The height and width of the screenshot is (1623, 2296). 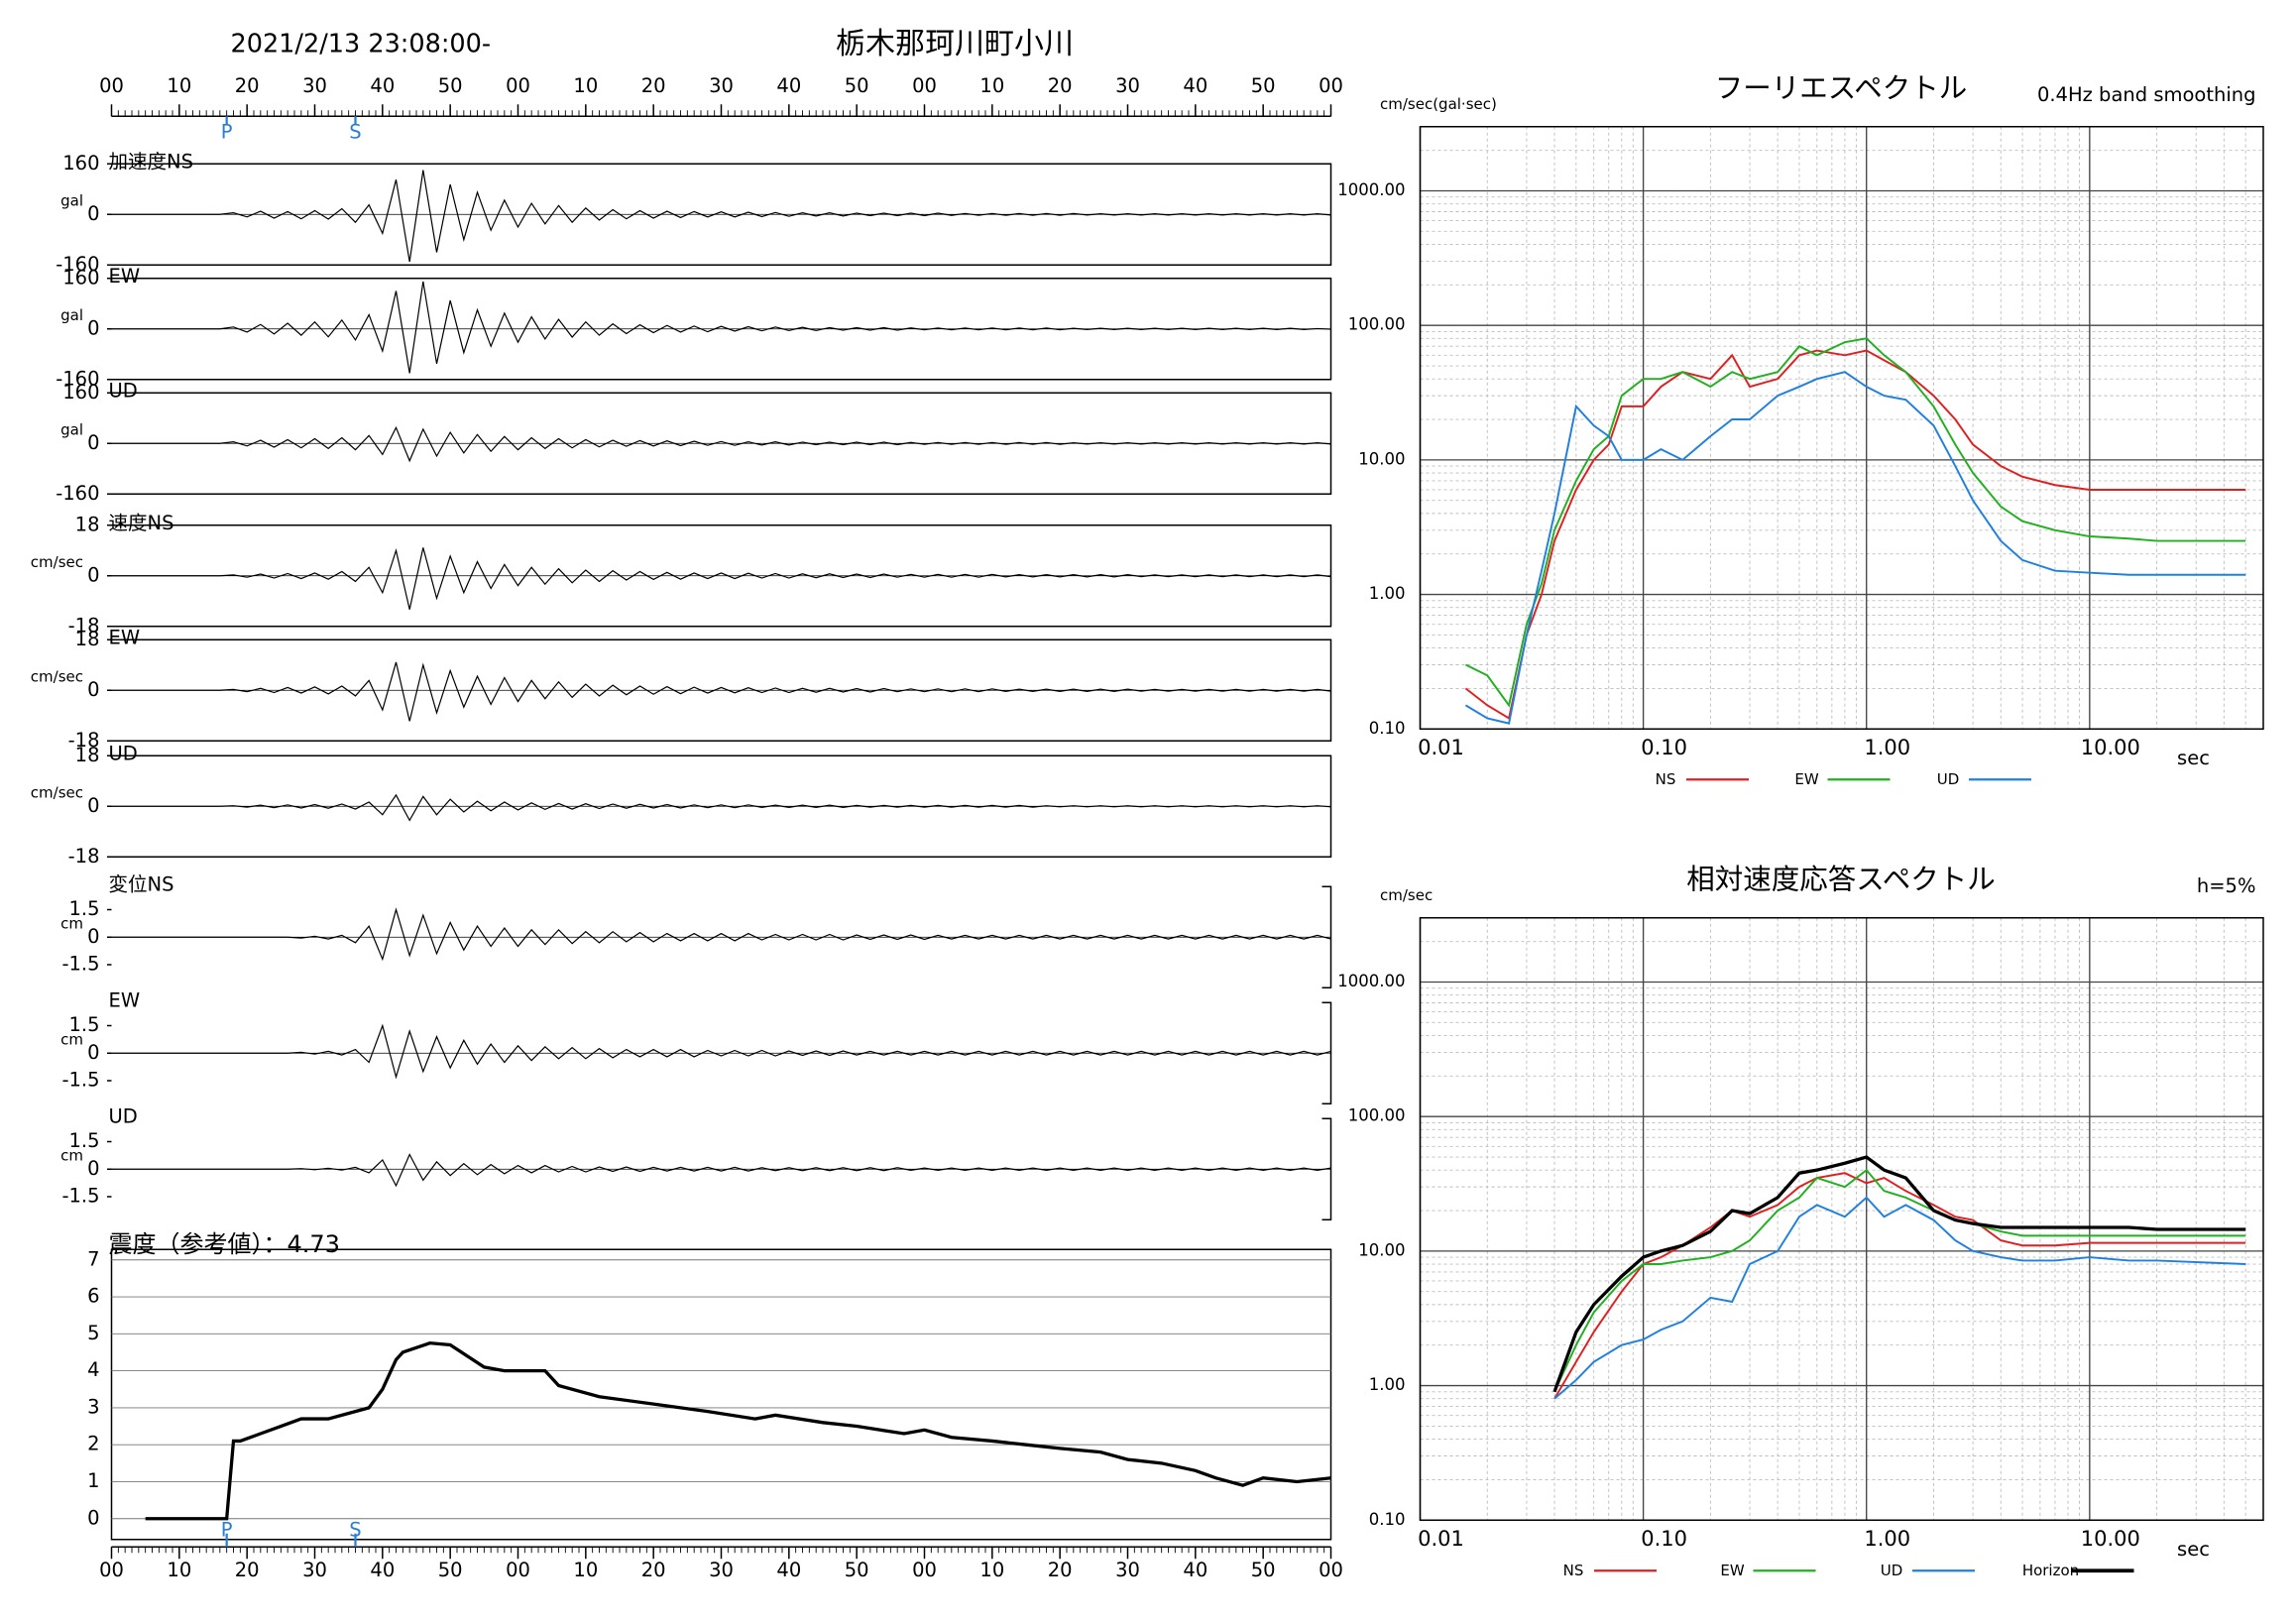 I want to click on chart-subtitle: h=5%, so click(x=2227, y=885).